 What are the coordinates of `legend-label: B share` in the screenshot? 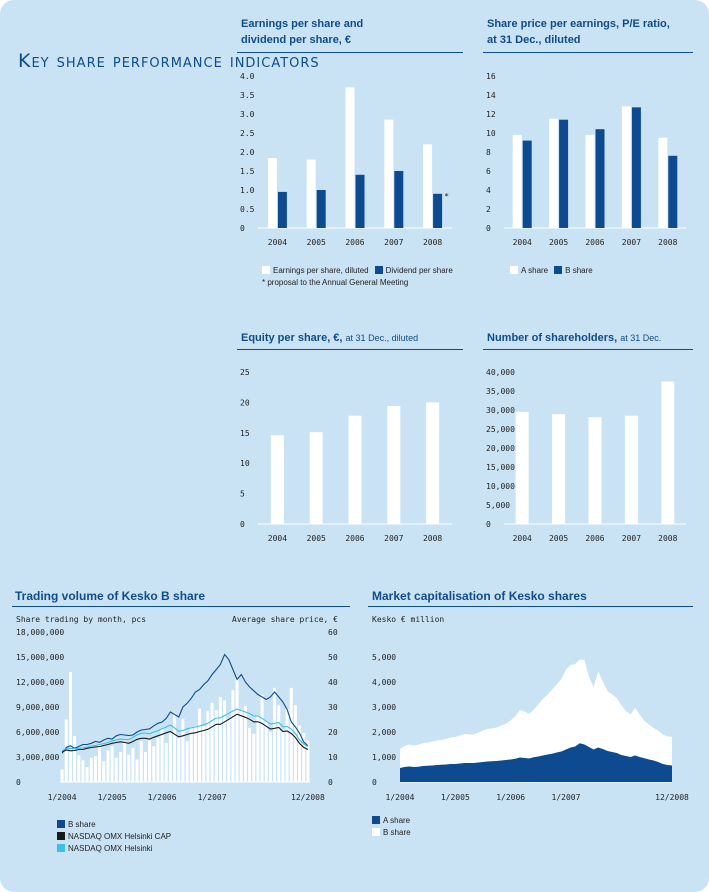 It's located at (579, 270).